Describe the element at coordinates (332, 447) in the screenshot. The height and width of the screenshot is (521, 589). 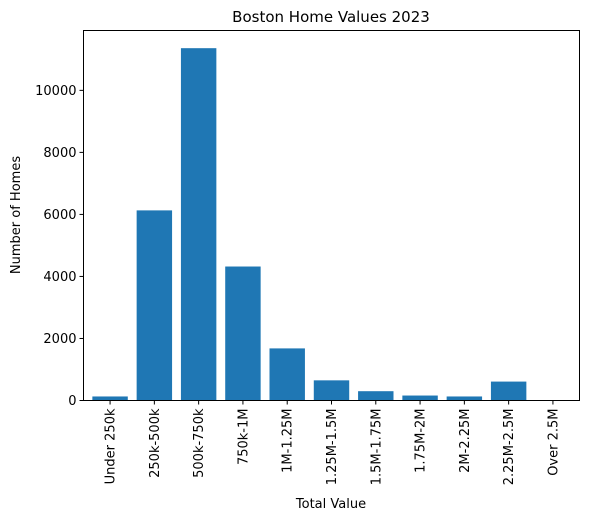
I see `x-tick-label: 1.25M-1.5M` at that location.